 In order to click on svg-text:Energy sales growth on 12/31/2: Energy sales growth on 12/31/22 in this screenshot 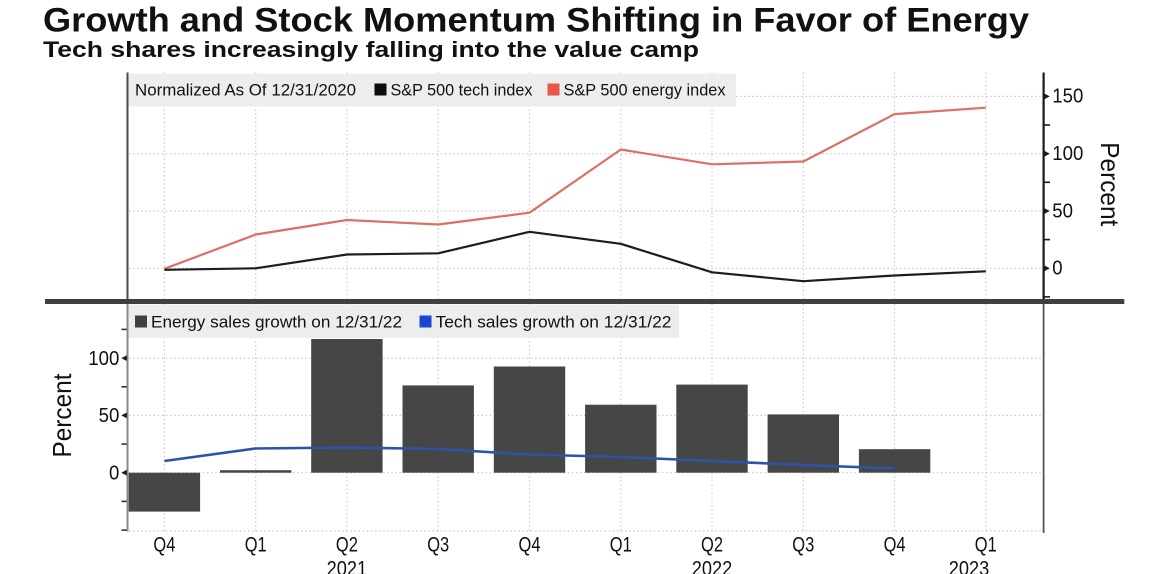, I will do `click(276, 323)`.